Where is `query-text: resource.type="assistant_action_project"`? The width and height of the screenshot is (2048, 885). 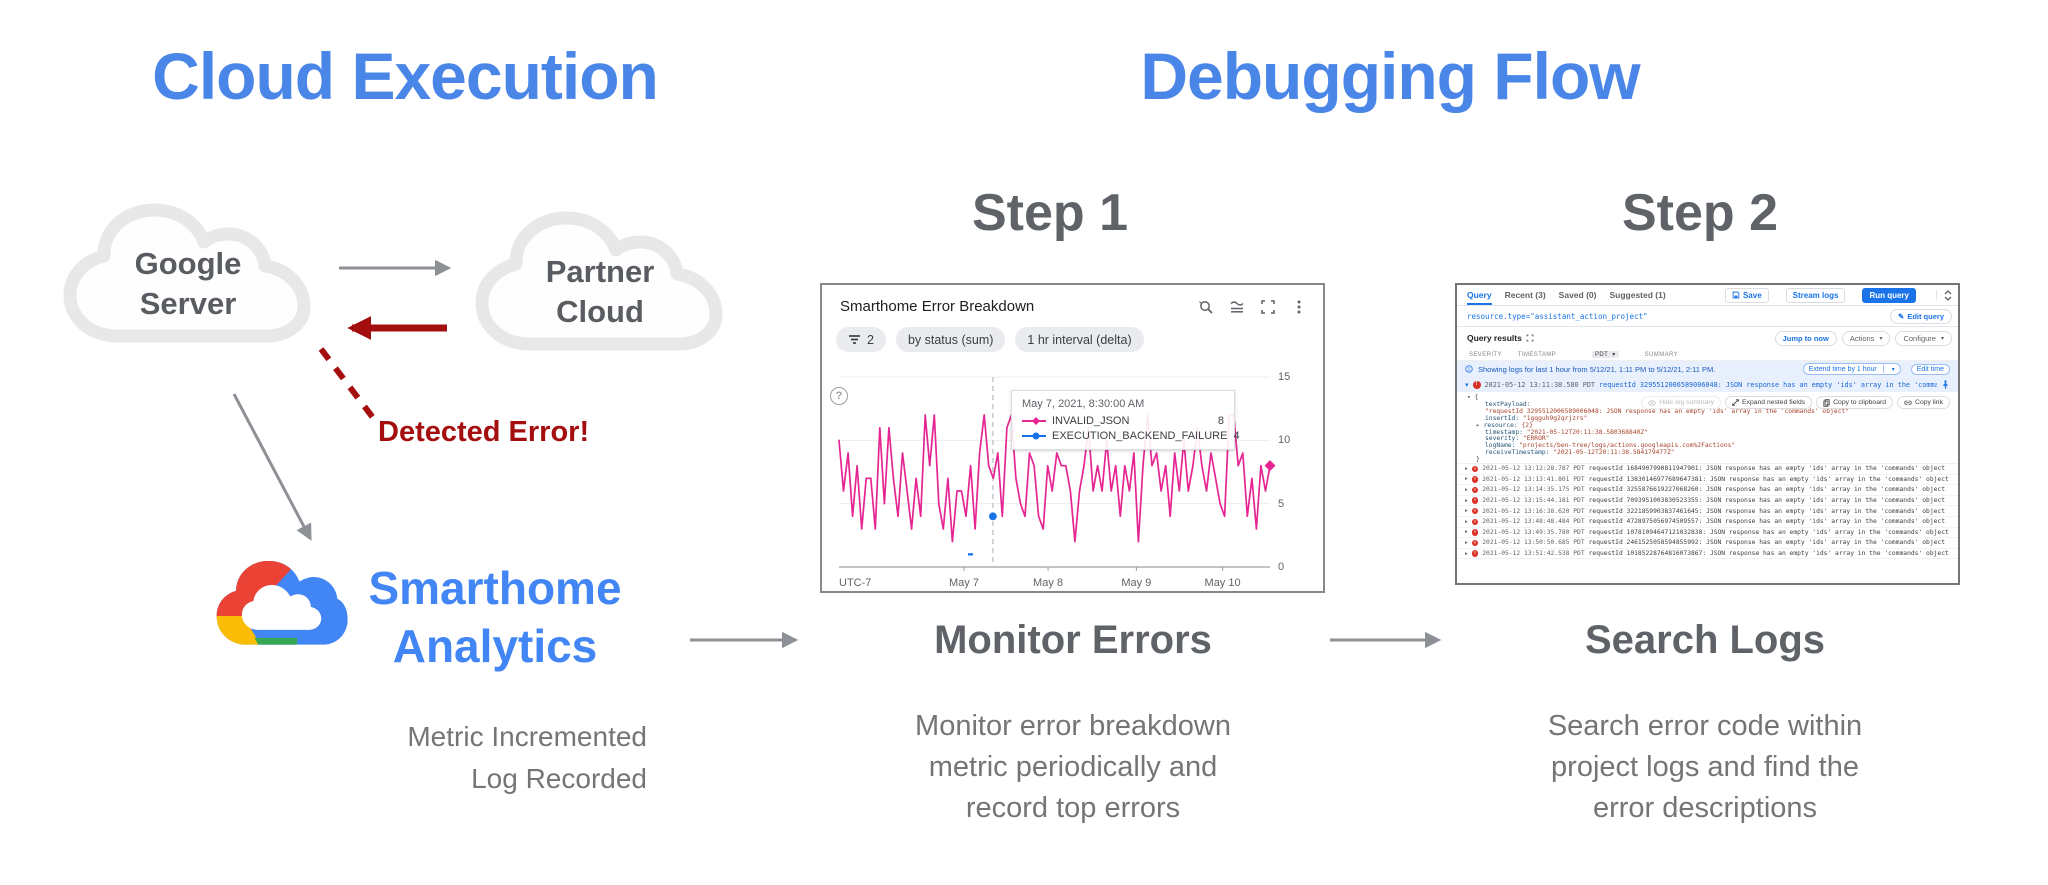 query-text: resource.type="assistant_action_project" is located at coordinates (1557, 316).